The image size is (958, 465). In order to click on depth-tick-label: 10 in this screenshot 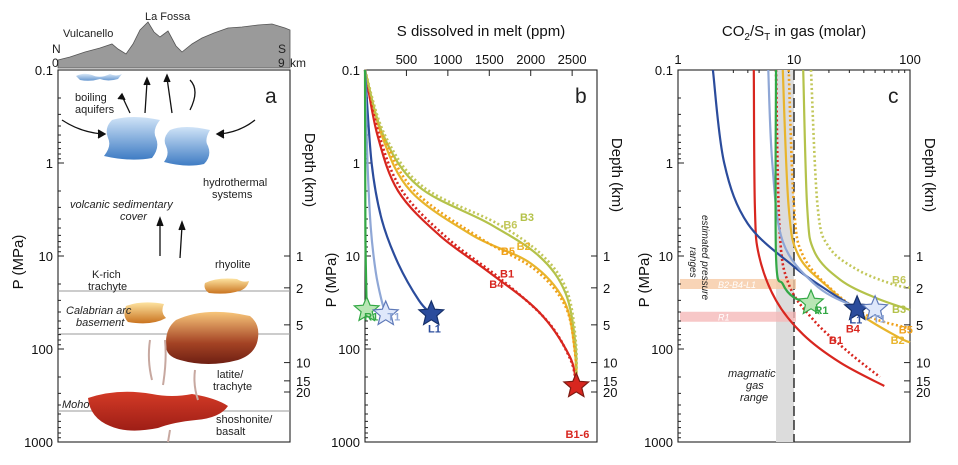, I will do `click(610, 363)`.